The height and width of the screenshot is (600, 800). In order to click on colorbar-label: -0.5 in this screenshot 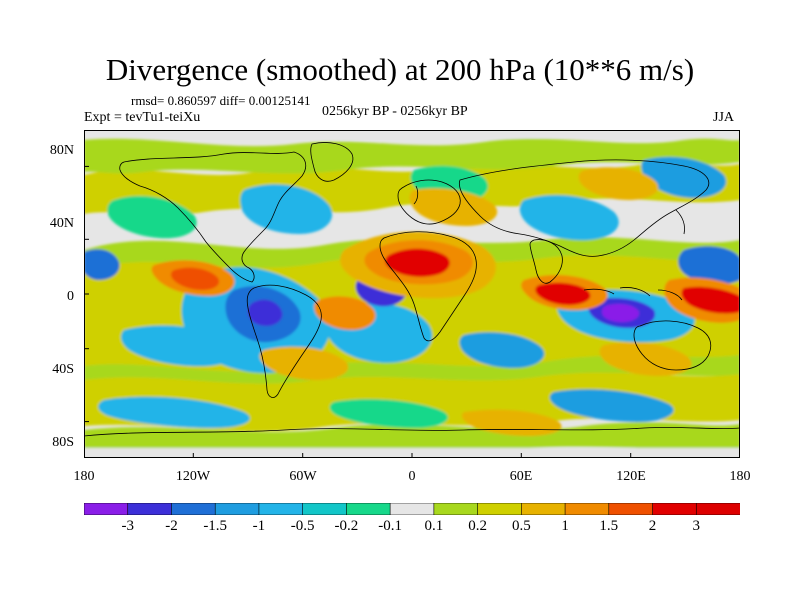, I will do `click(302, 526)`.